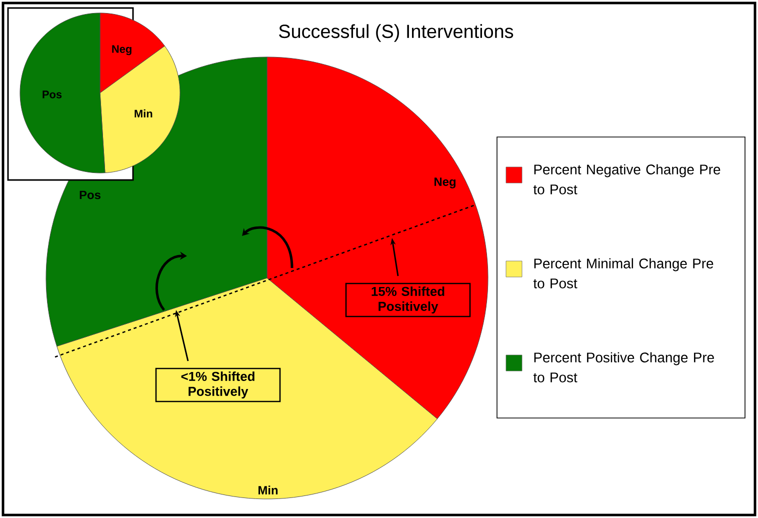 The width and height of the screenshot is (758, 518). What do you see at coordinates (143, 113) in the screenshot?
I see `slice-label: Min` at bounding box center [143, 113].